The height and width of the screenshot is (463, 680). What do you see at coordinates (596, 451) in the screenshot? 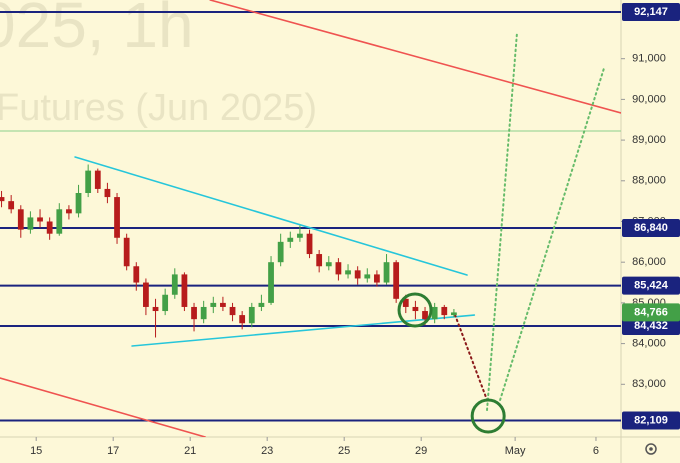
I see `x-tick-label: 6` at bounding box center [596, 451].